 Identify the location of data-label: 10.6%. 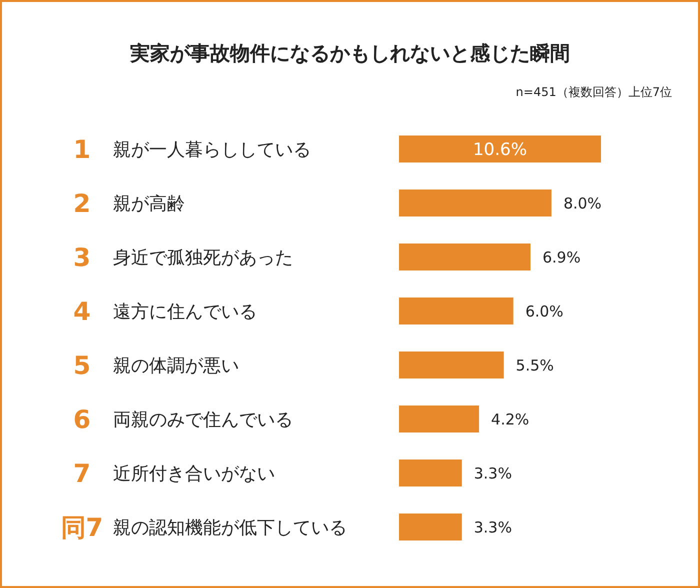
(500, 150).